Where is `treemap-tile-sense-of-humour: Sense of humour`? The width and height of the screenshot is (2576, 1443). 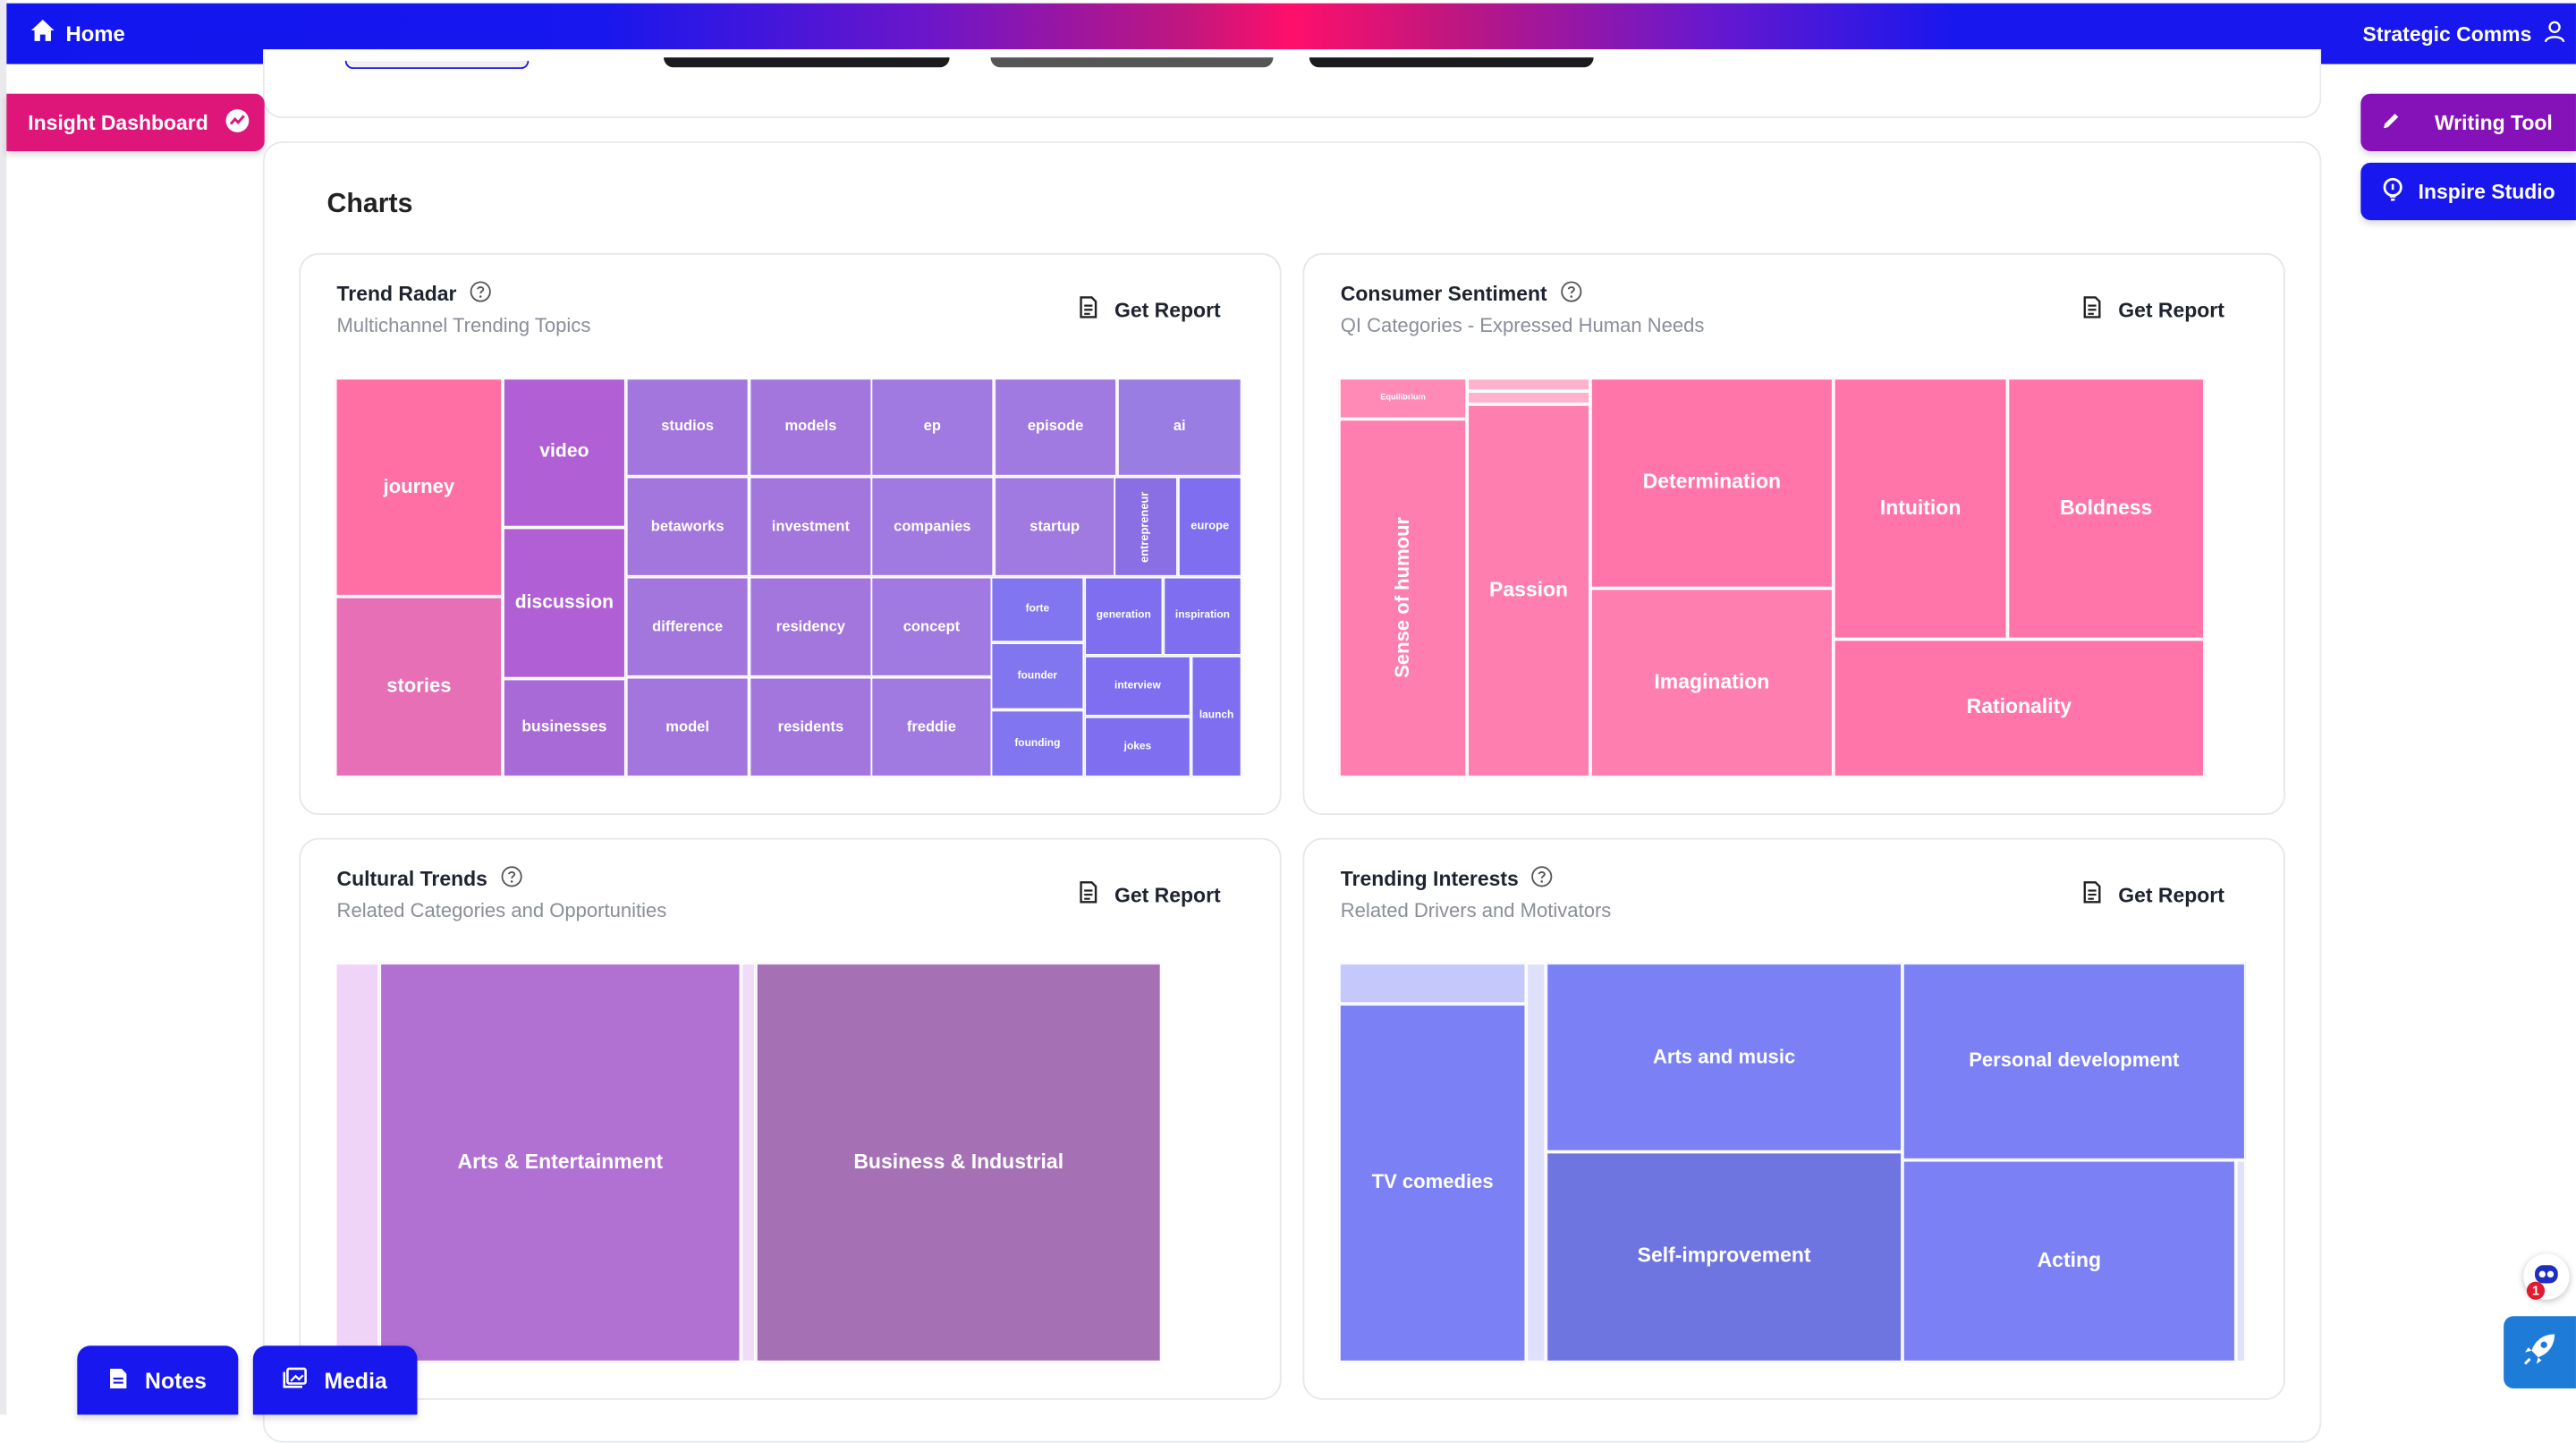 treemap-tile-sense-of-humour: Sense of humour is located at coordinates (1403, 598).